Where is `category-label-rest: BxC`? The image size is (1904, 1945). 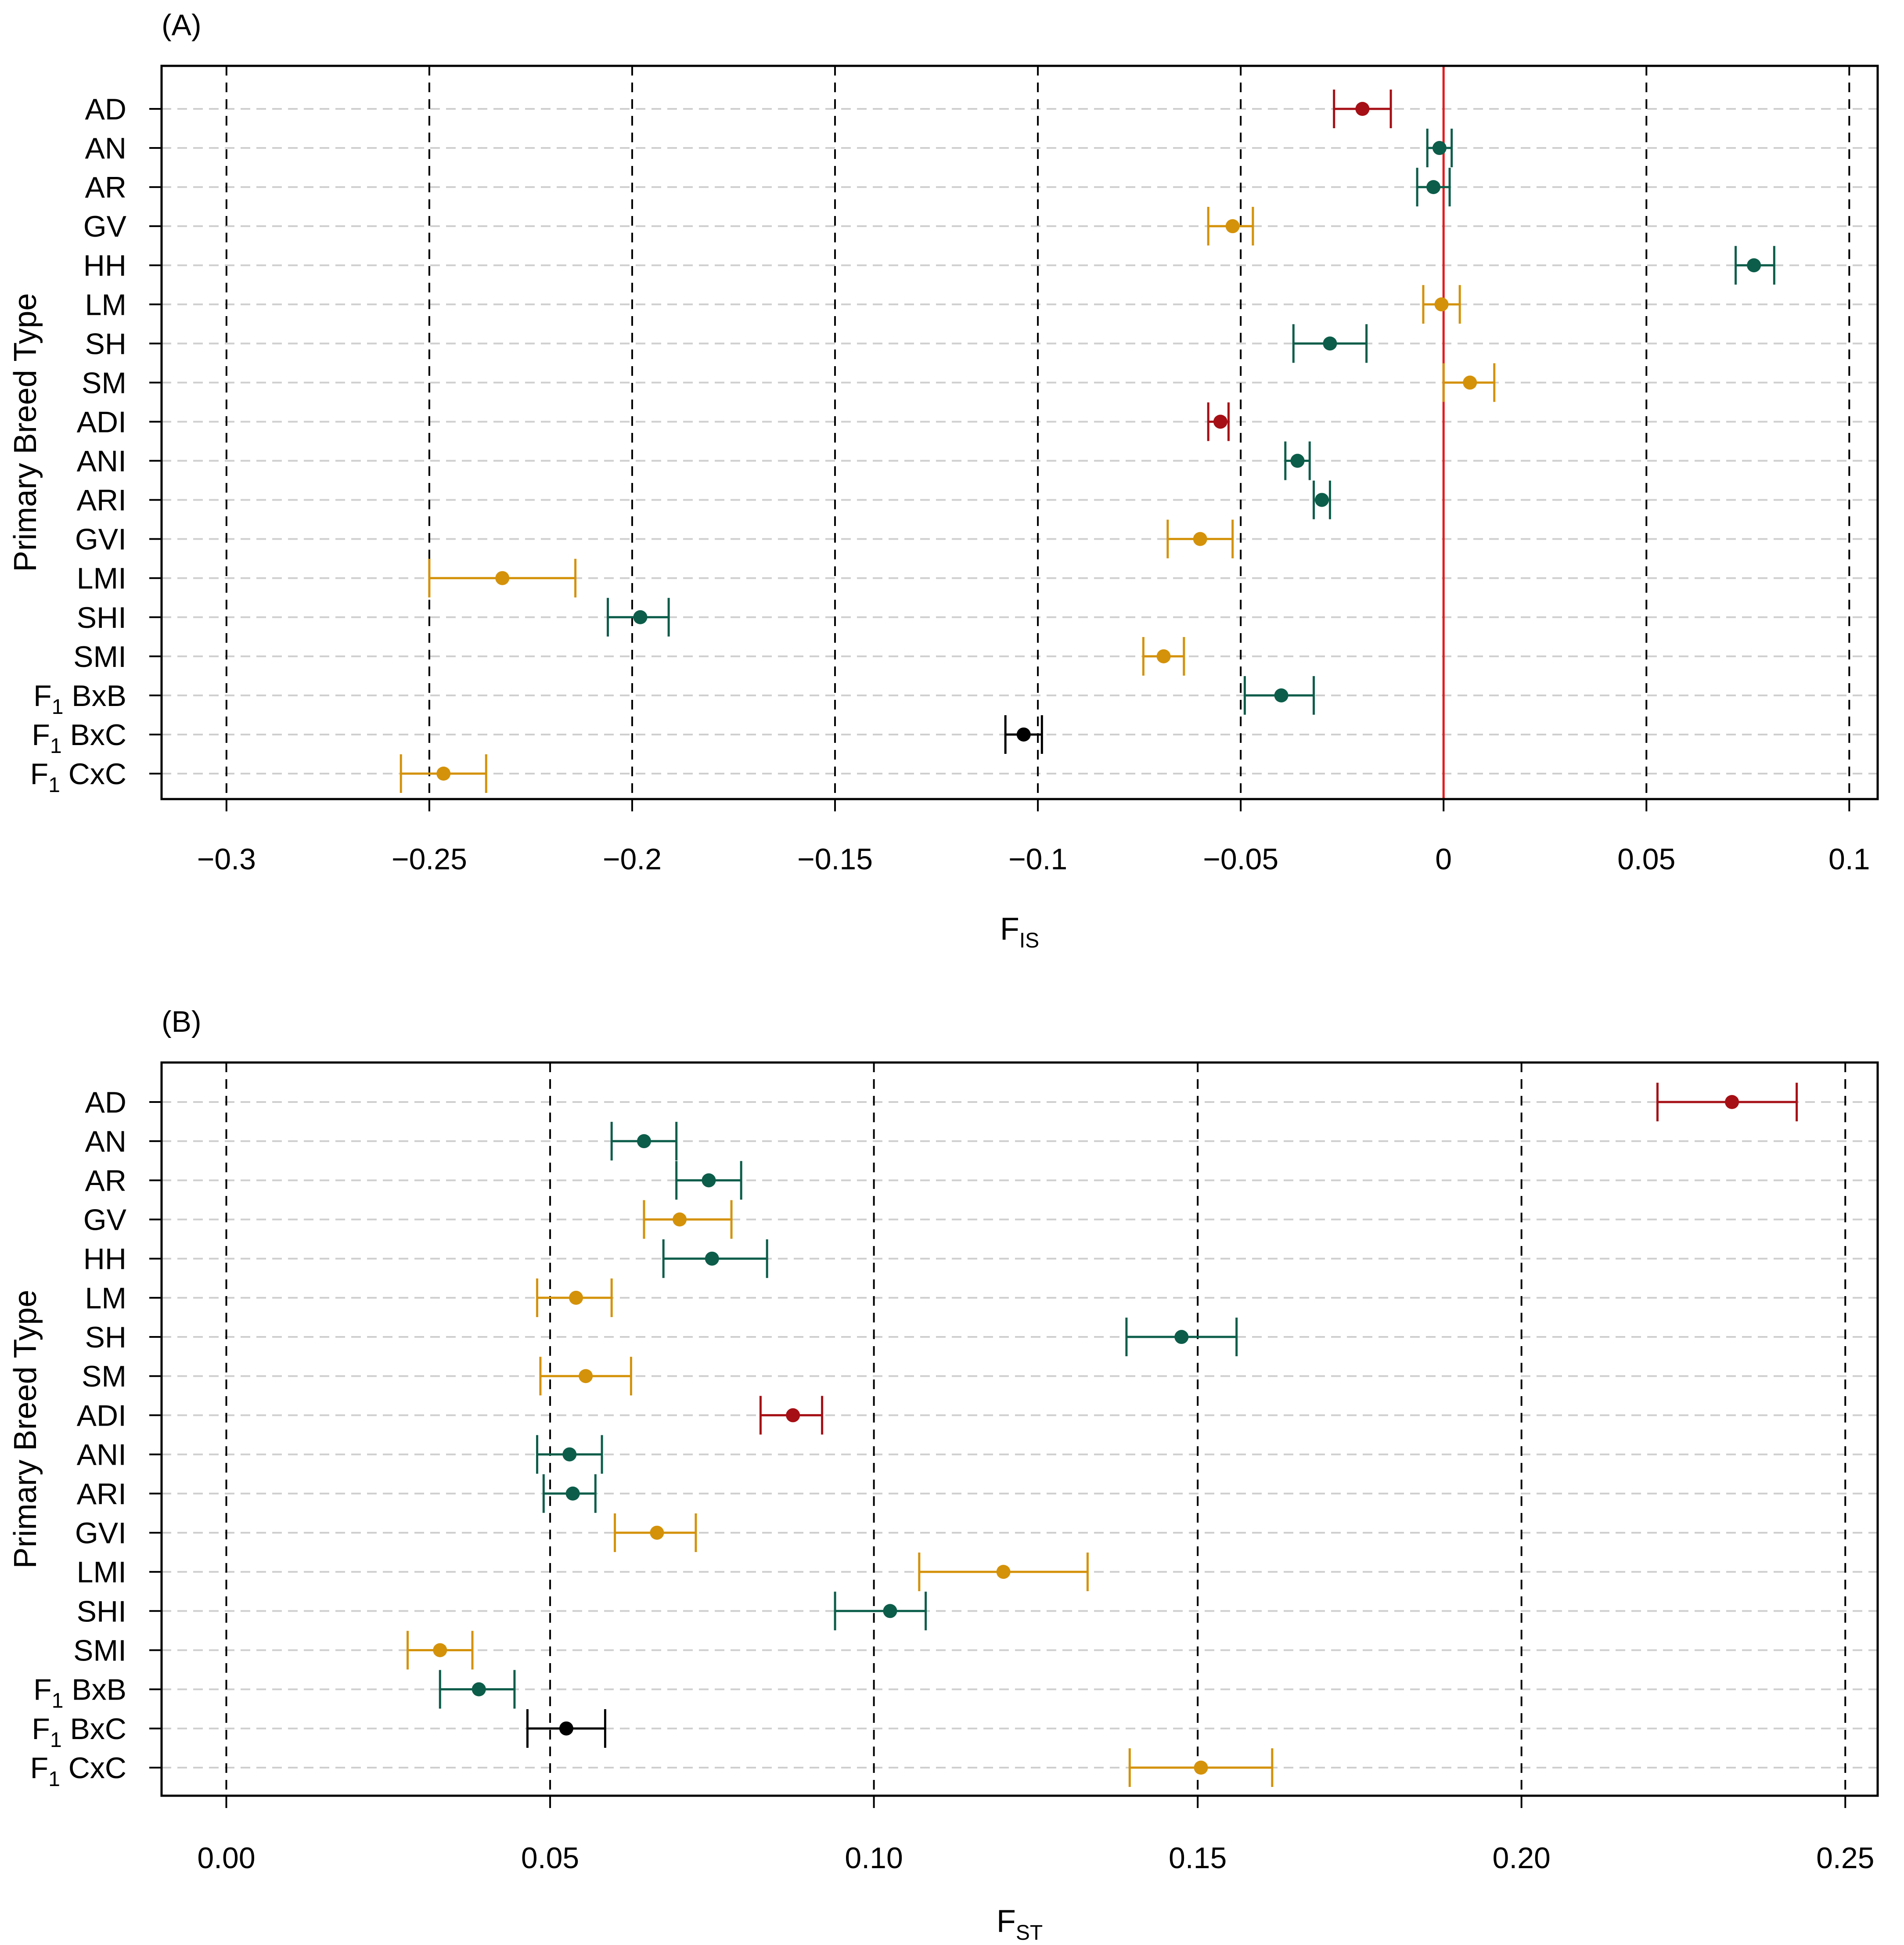
category-label-rest: BxC is located at coordinates (94, 1729).